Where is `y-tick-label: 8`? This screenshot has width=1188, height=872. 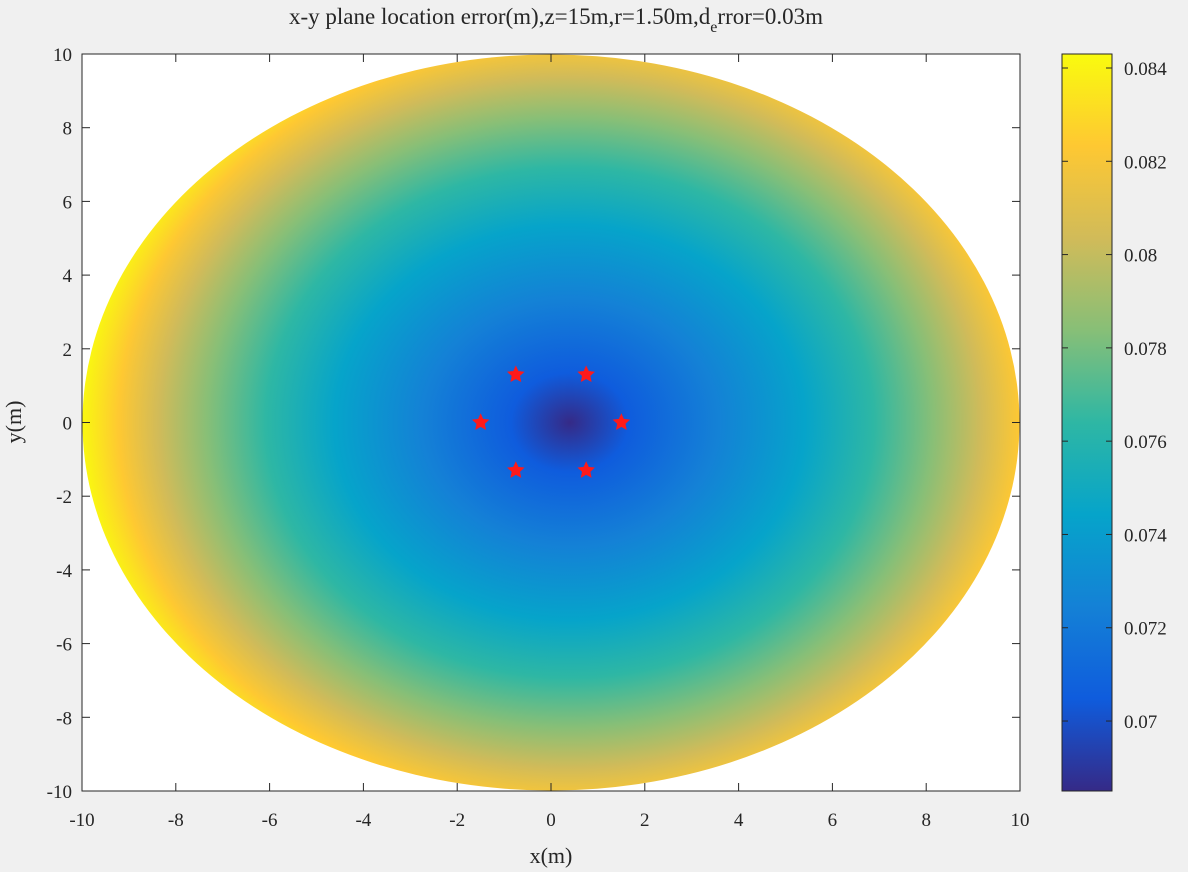
y-tick-label: 8 is located at coordinates (68, 129).